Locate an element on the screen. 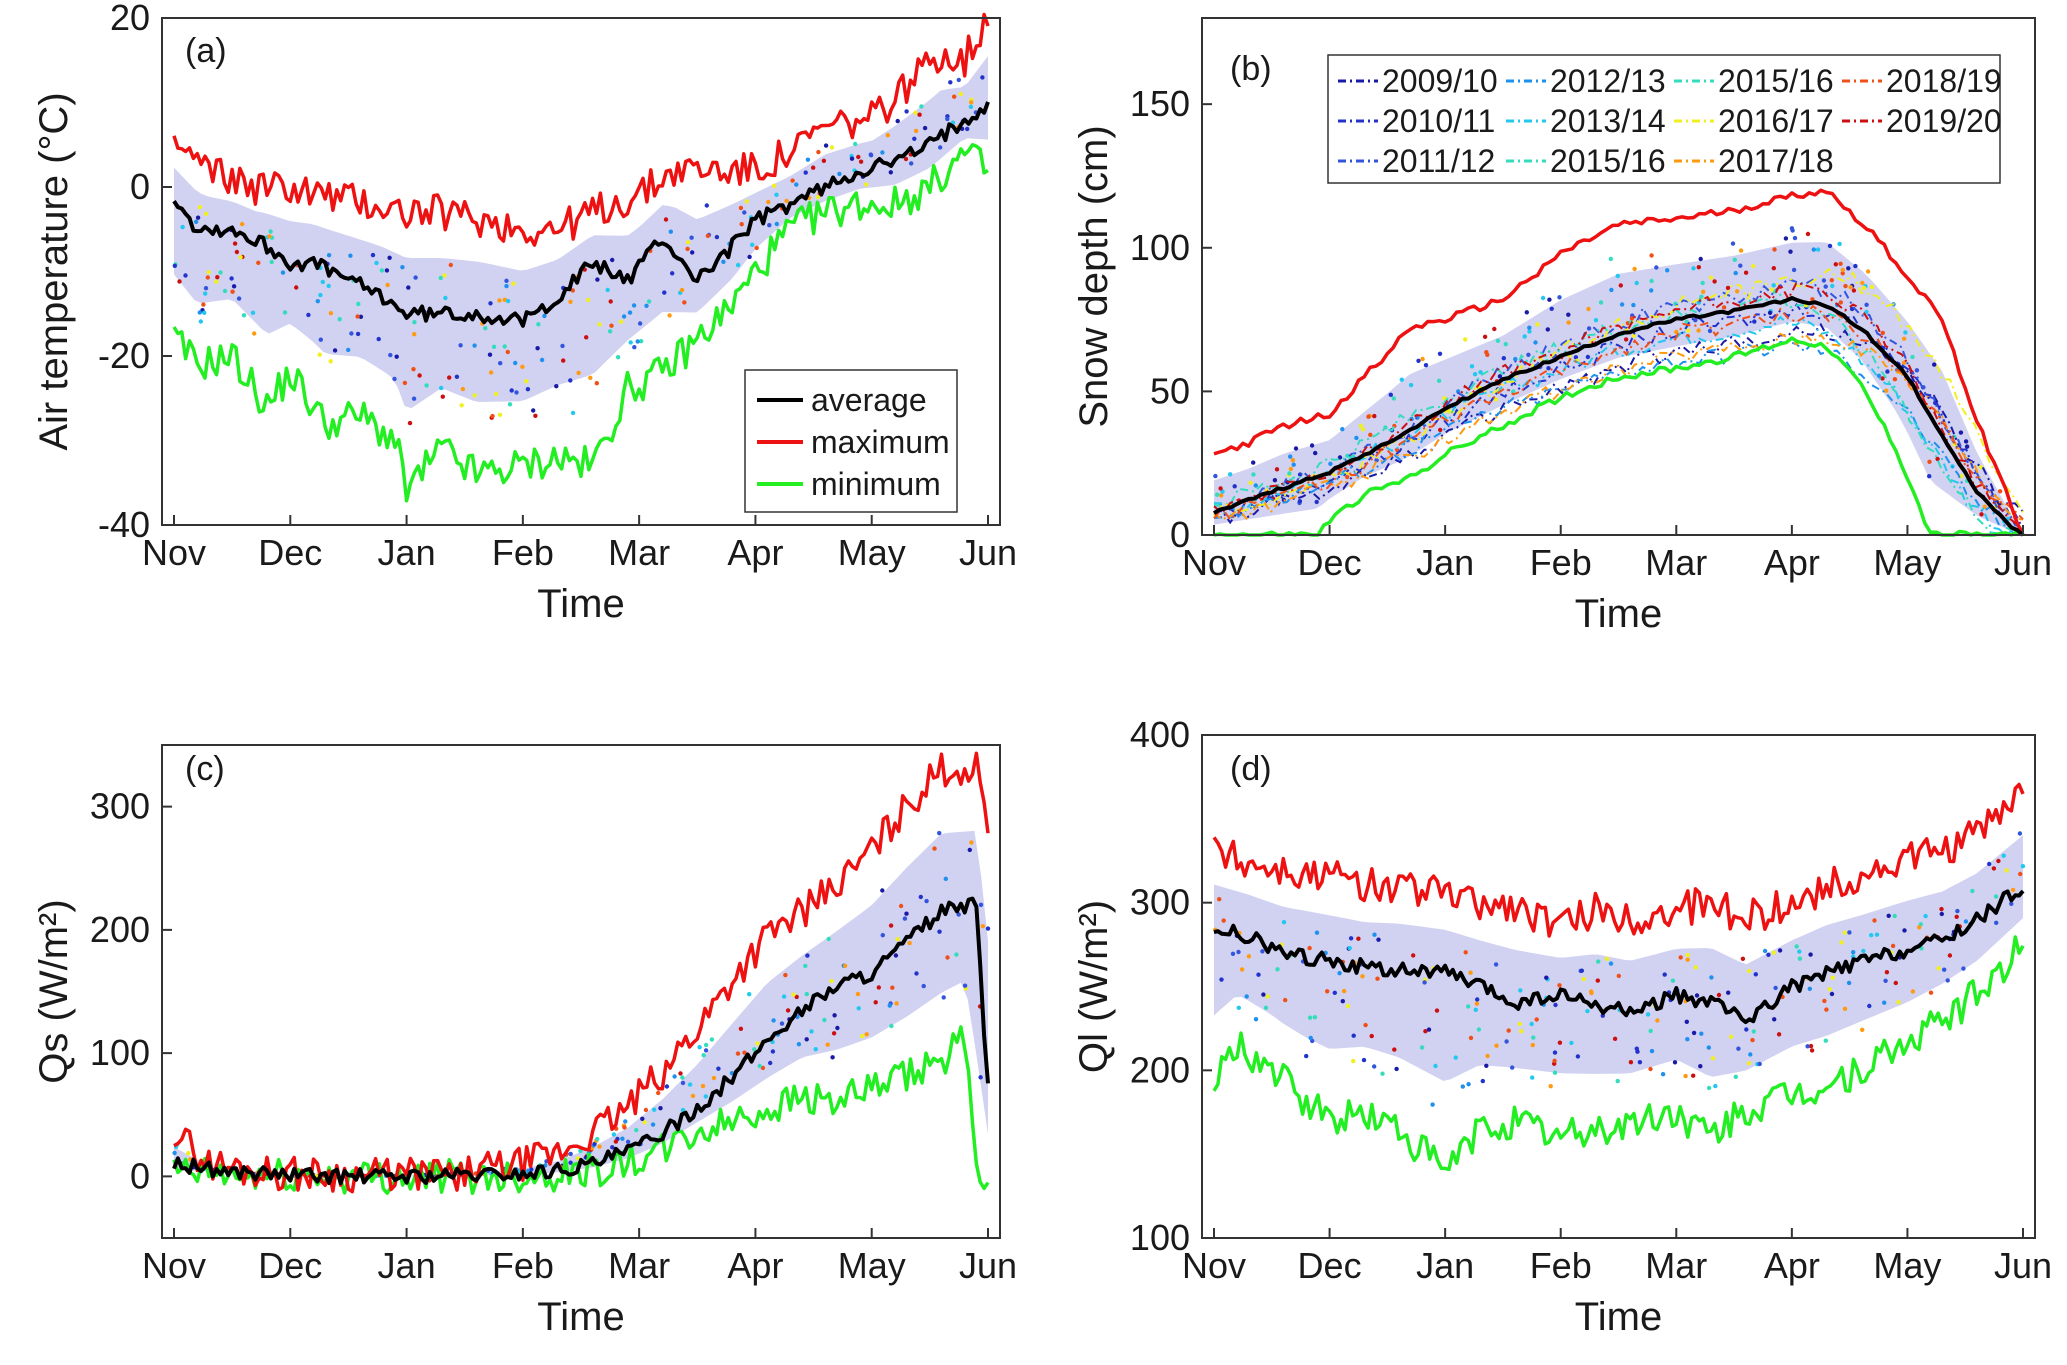  legend-entry: 2013/14 is located at coordinates (1608, 121).